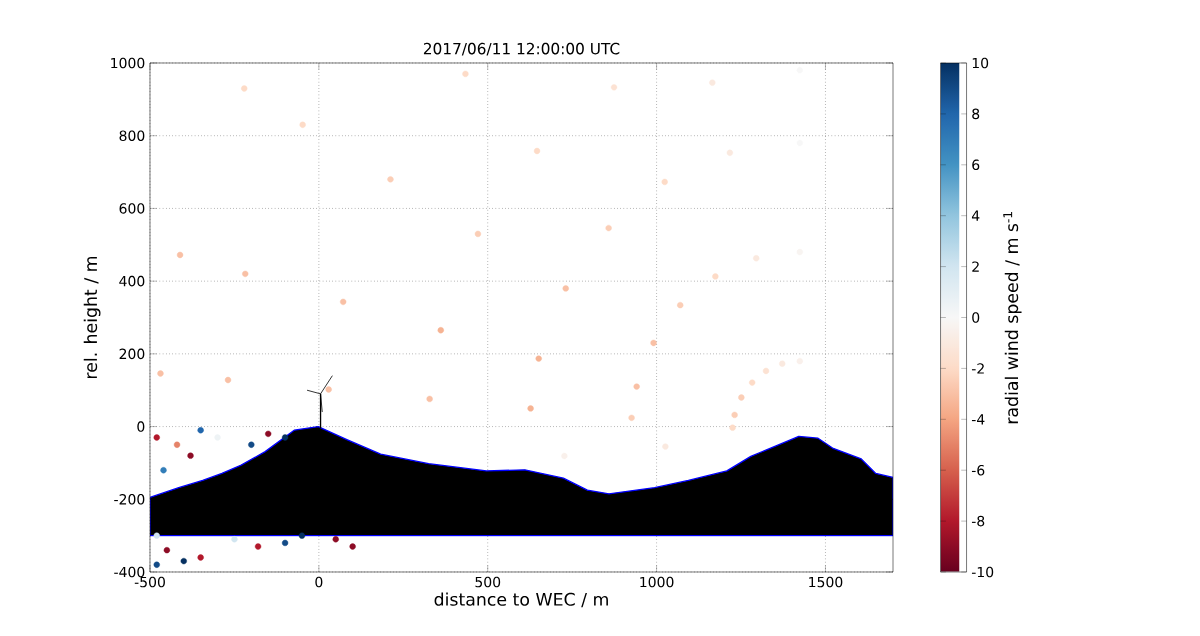 Image resolution: width=1200 pixels, height=636 pixels. Describe the element at coordinates (132, 135) in the screenshot. I see `y-tick-label: 800` at that location.